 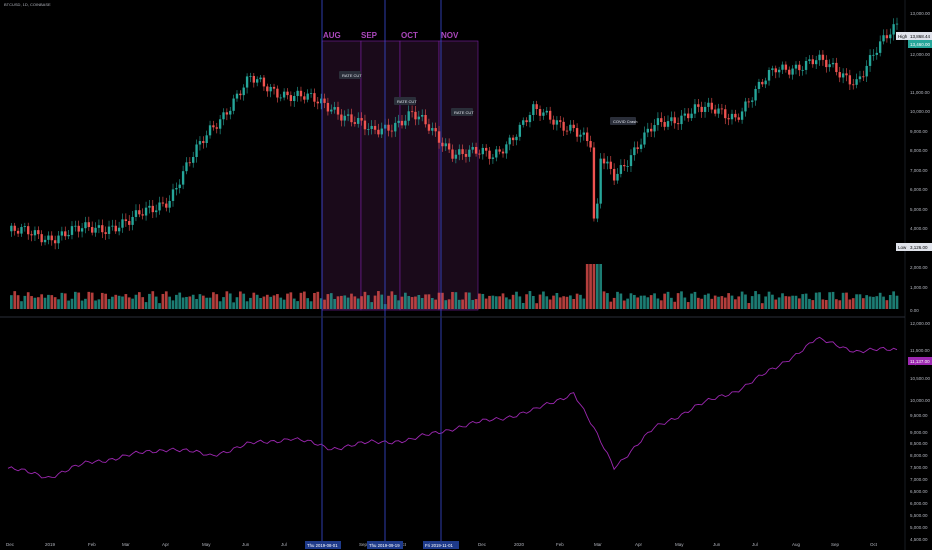 What do you see at coordinates (919, 503) in the screenshot?
I see `index-tick: 6,000.00` at bounding box center [919, 503].